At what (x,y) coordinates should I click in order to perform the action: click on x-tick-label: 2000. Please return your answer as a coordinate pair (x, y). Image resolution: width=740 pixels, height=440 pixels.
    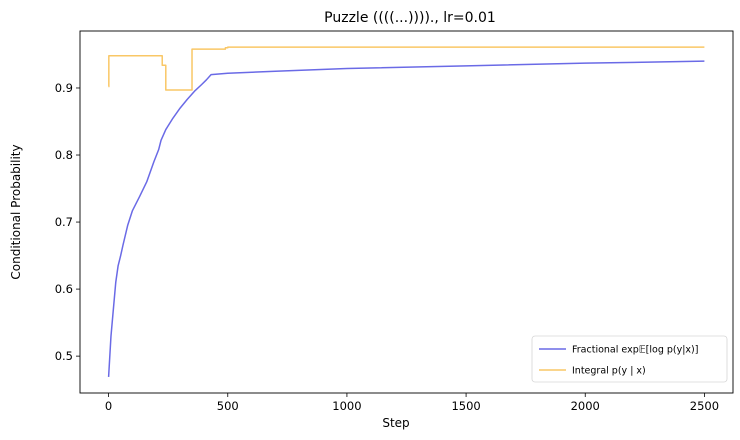
    Looking at the image, I should click on (585, 406).